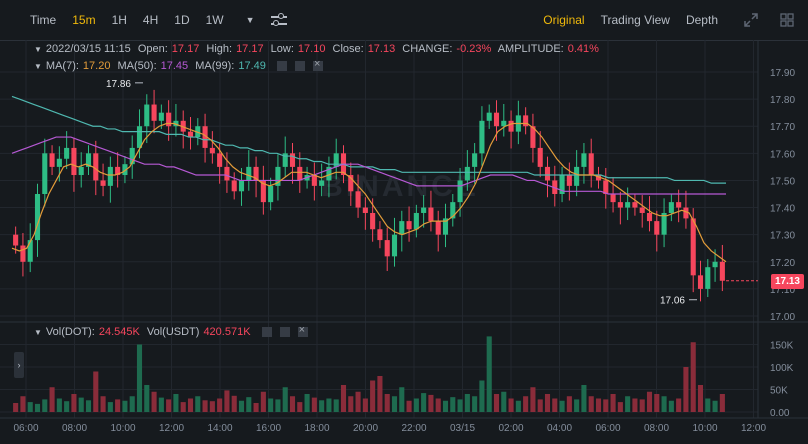 The width and height of the screenshot is (808, 444). Describe the element at coordinates (84, 20) in the screenshot. I see `tab-15m: 15m` at that location.